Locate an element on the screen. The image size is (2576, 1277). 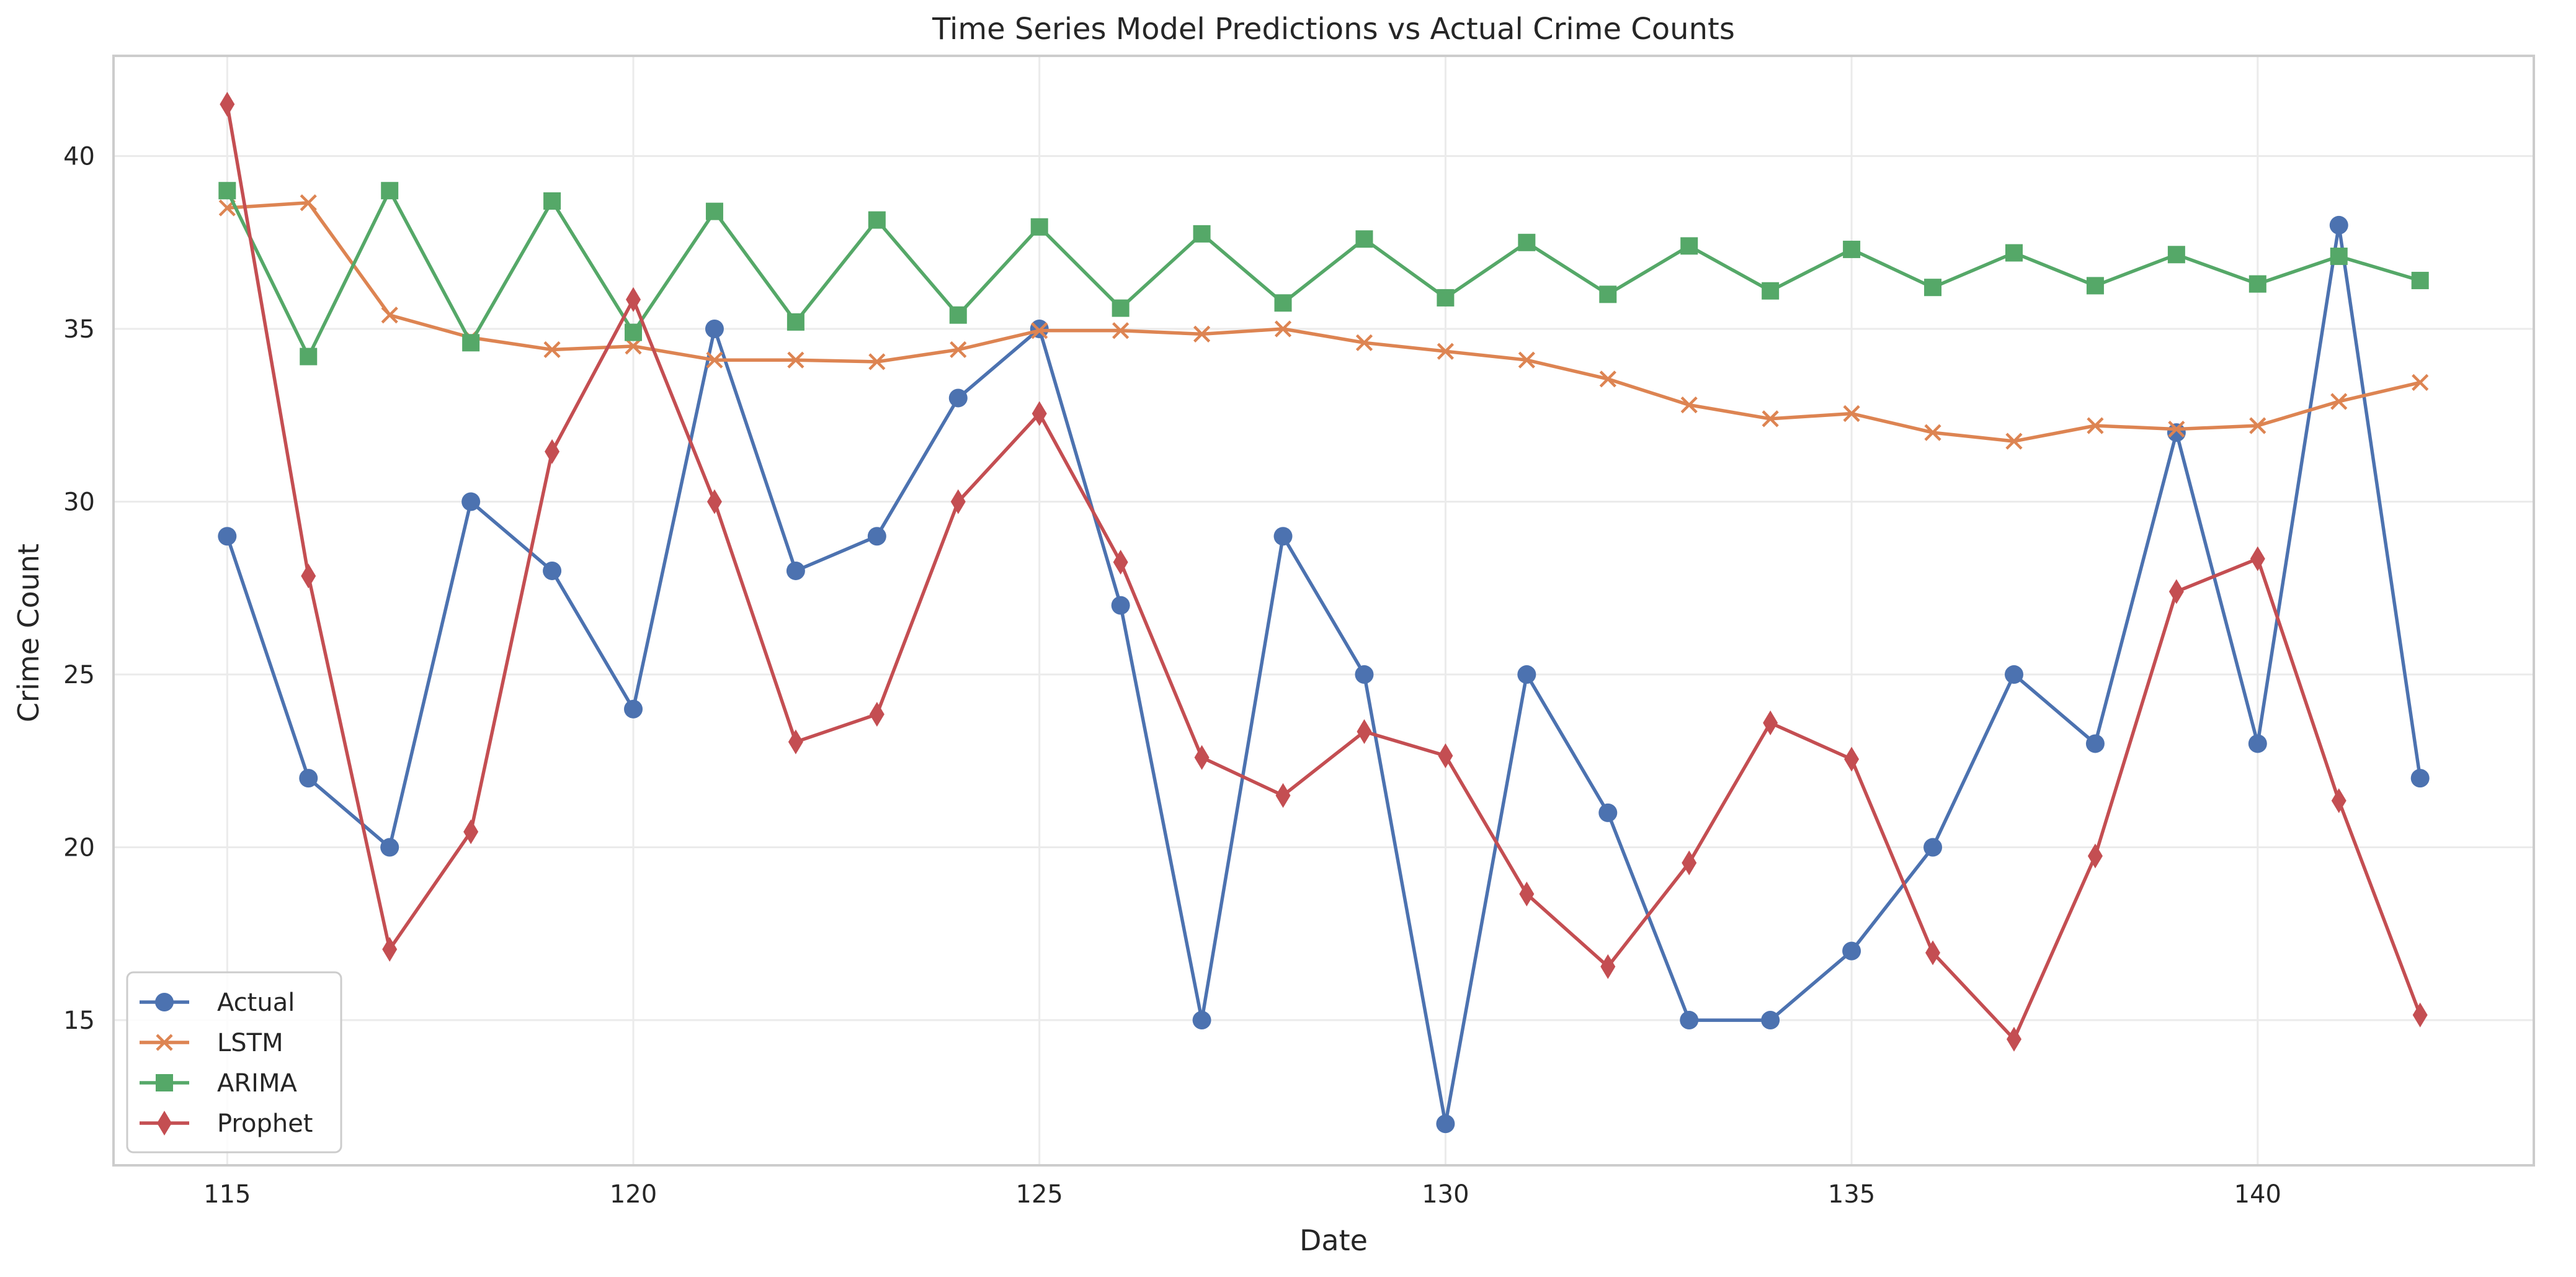
legend-label: LSTM is located at coordinates (250, 1043).